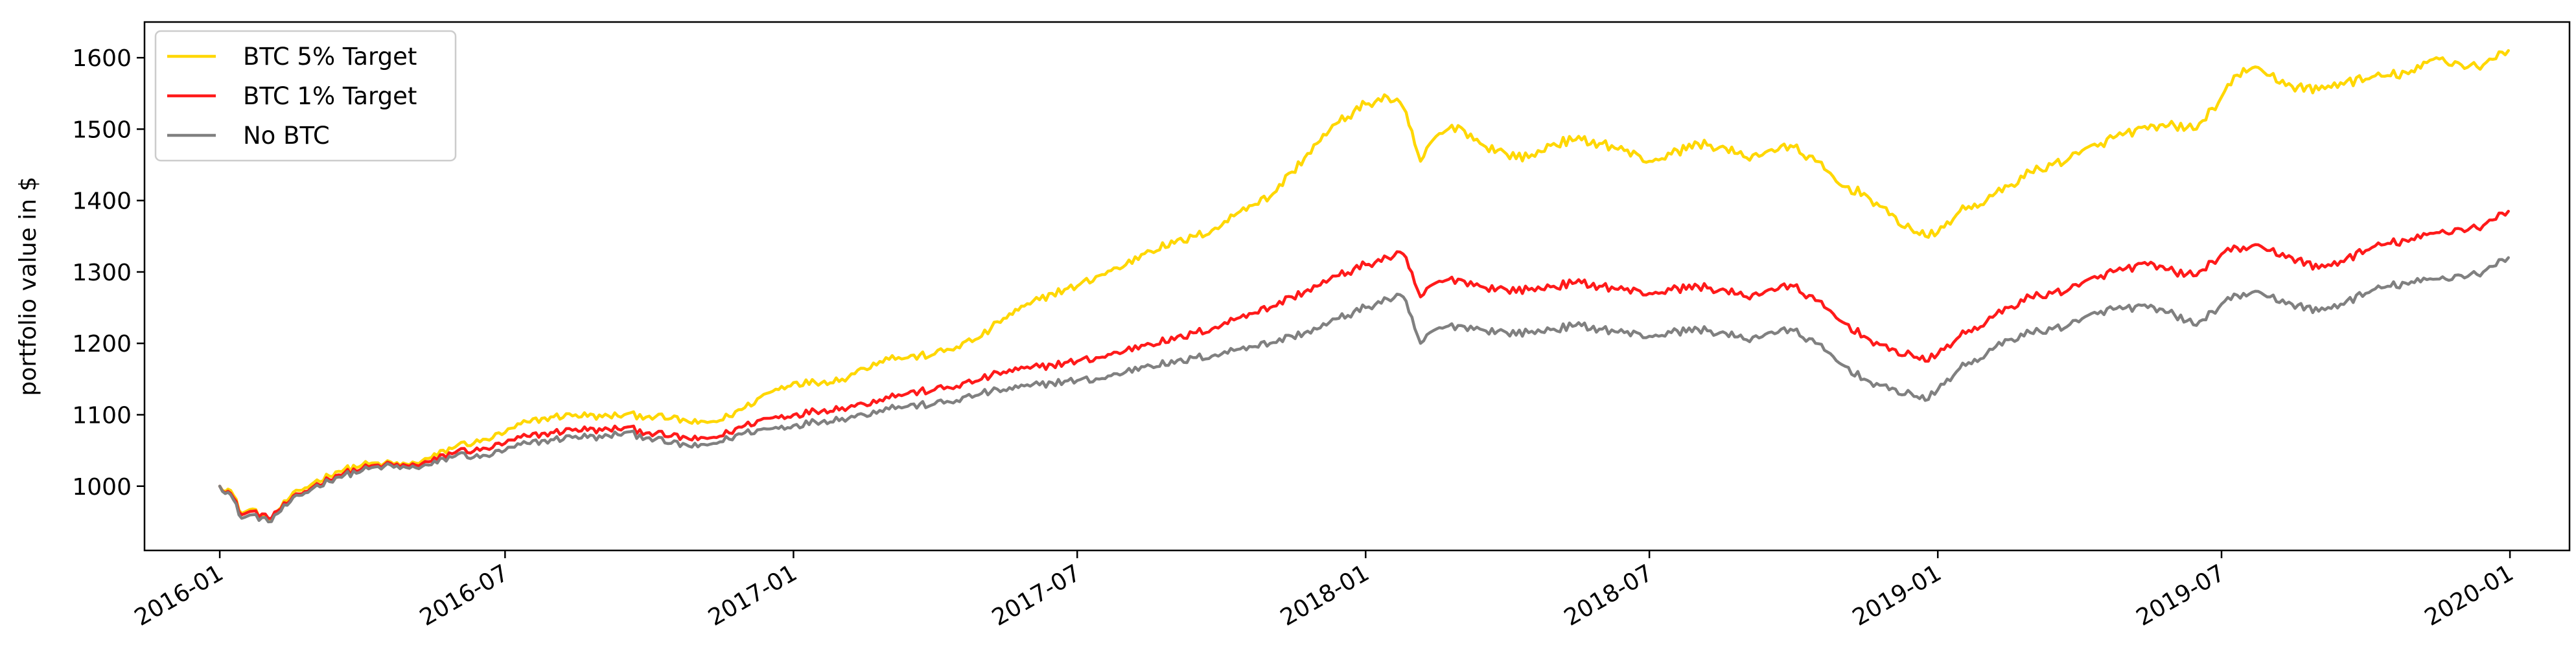 The image size is (2576, 667). What do you see at coordinates (102, 59) in the screenshot?
I see `y-tick-label: 1600` at bounding box center [102, 59].